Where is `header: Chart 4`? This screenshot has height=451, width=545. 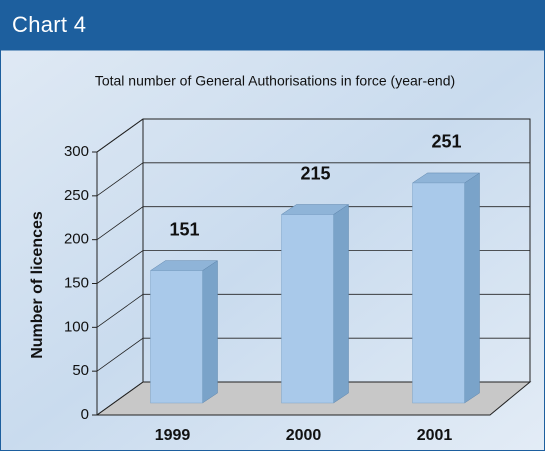 header: Chart 4 is located at coordinates (272, 25).